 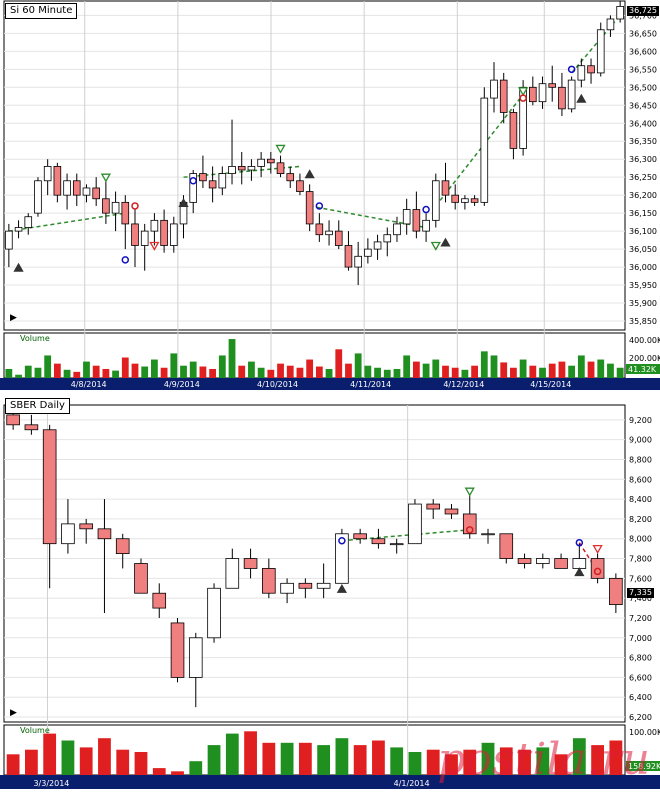 I want to click on y-tick-label: 6,800, so click(x=640, y=658).